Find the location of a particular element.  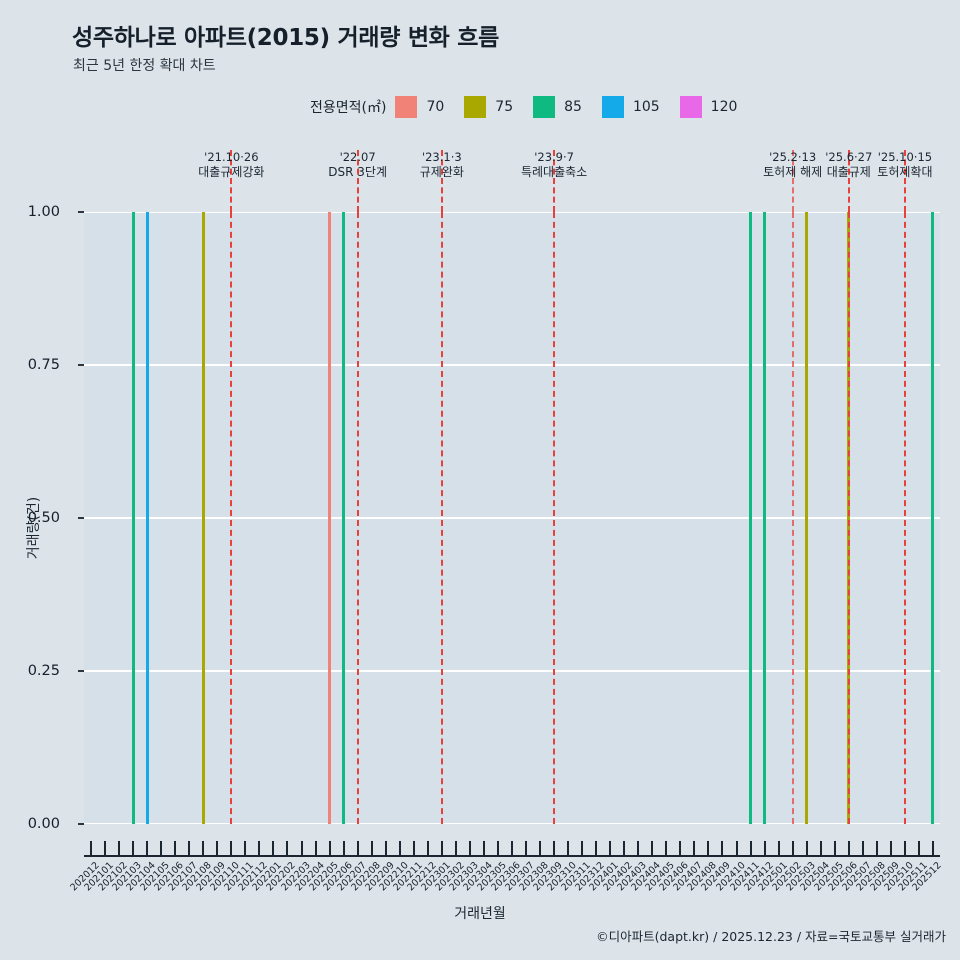

event-date: '25.10·15 is located at coordinates (905, 157).